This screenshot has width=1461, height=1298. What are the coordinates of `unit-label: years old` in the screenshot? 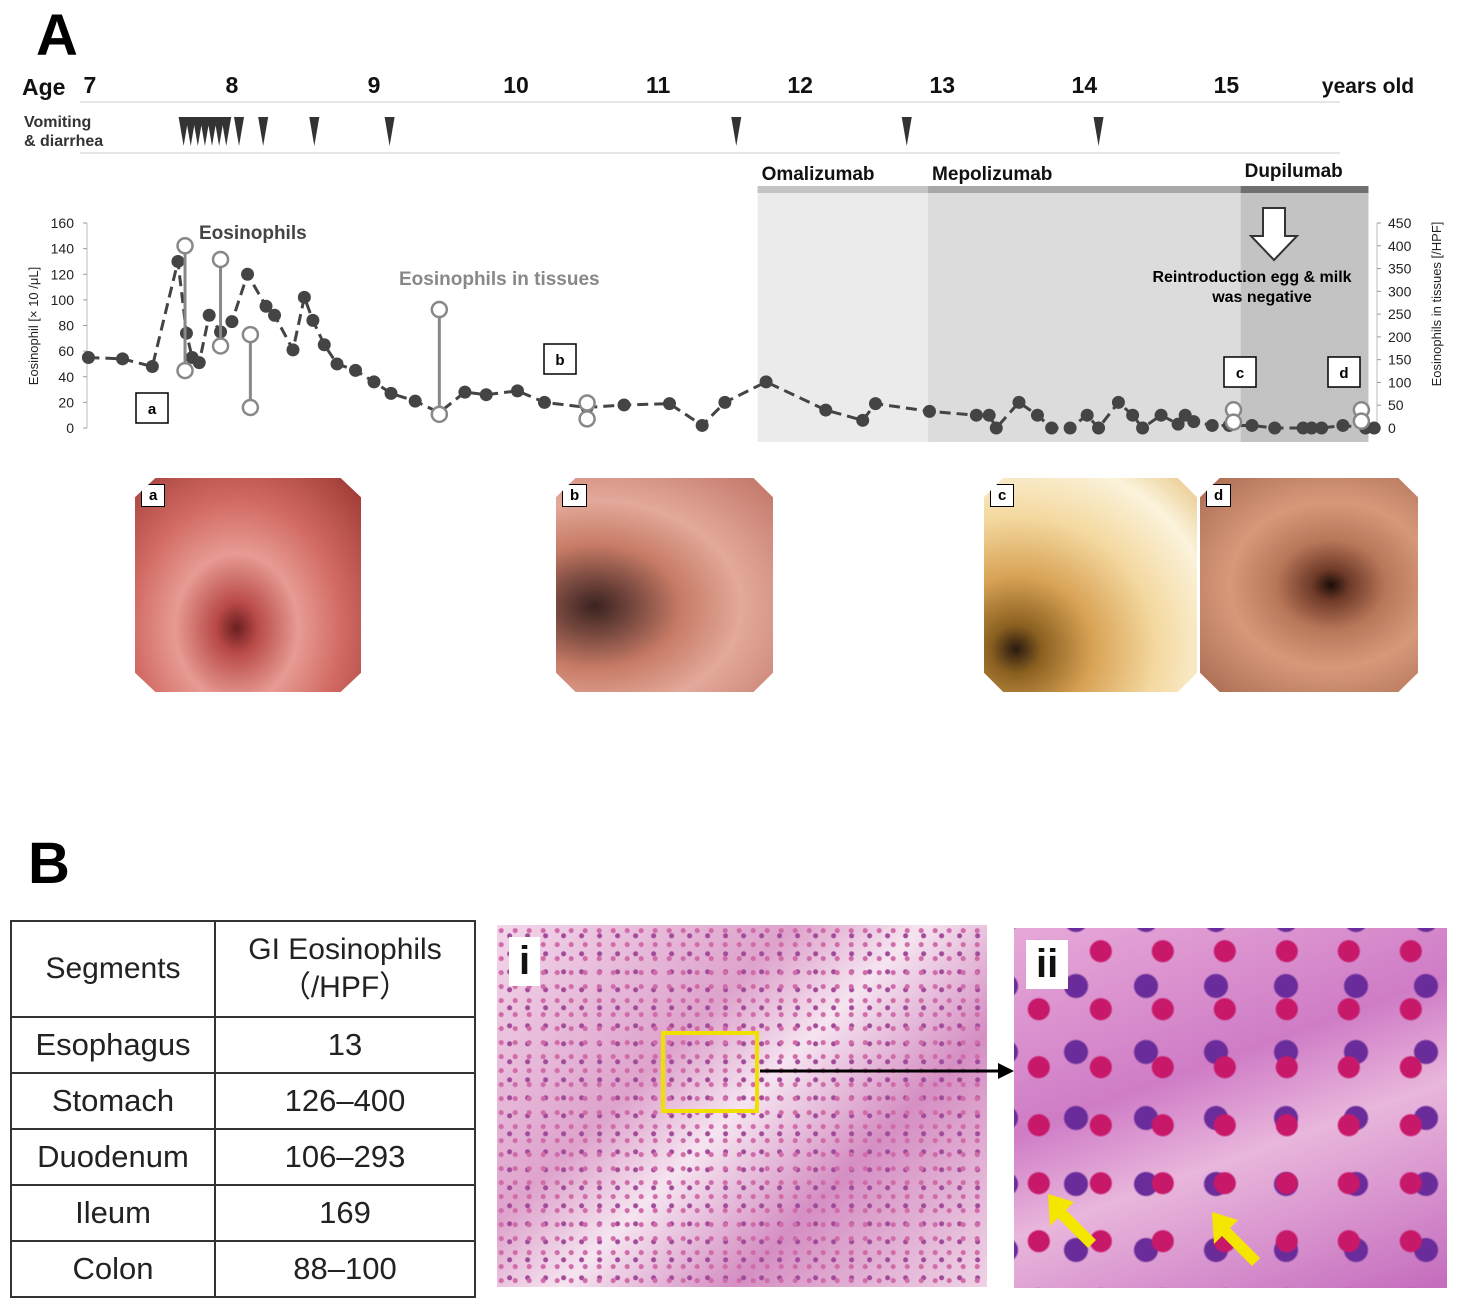 It's located at (1368, 86).